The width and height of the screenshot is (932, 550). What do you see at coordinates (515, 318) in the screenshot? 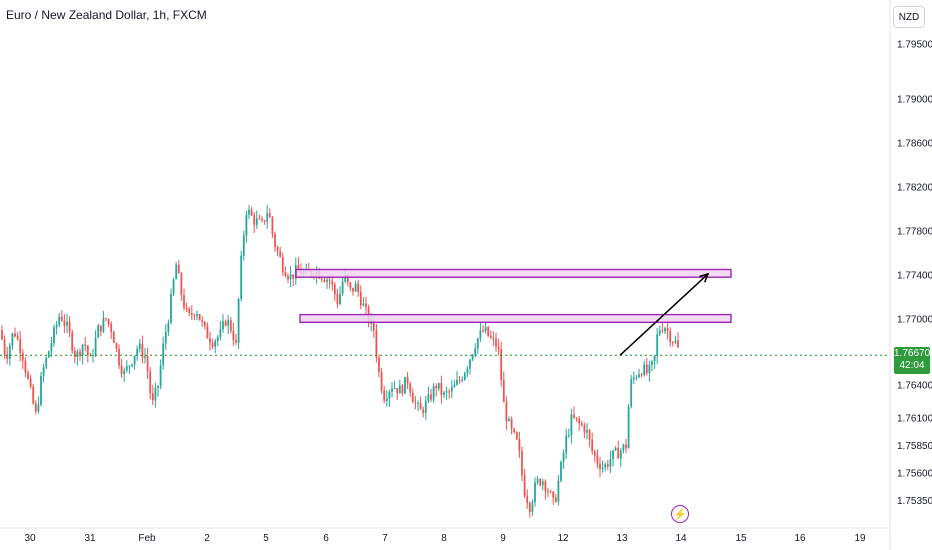
I see `lower-zone` at bounding box center [515, 318].